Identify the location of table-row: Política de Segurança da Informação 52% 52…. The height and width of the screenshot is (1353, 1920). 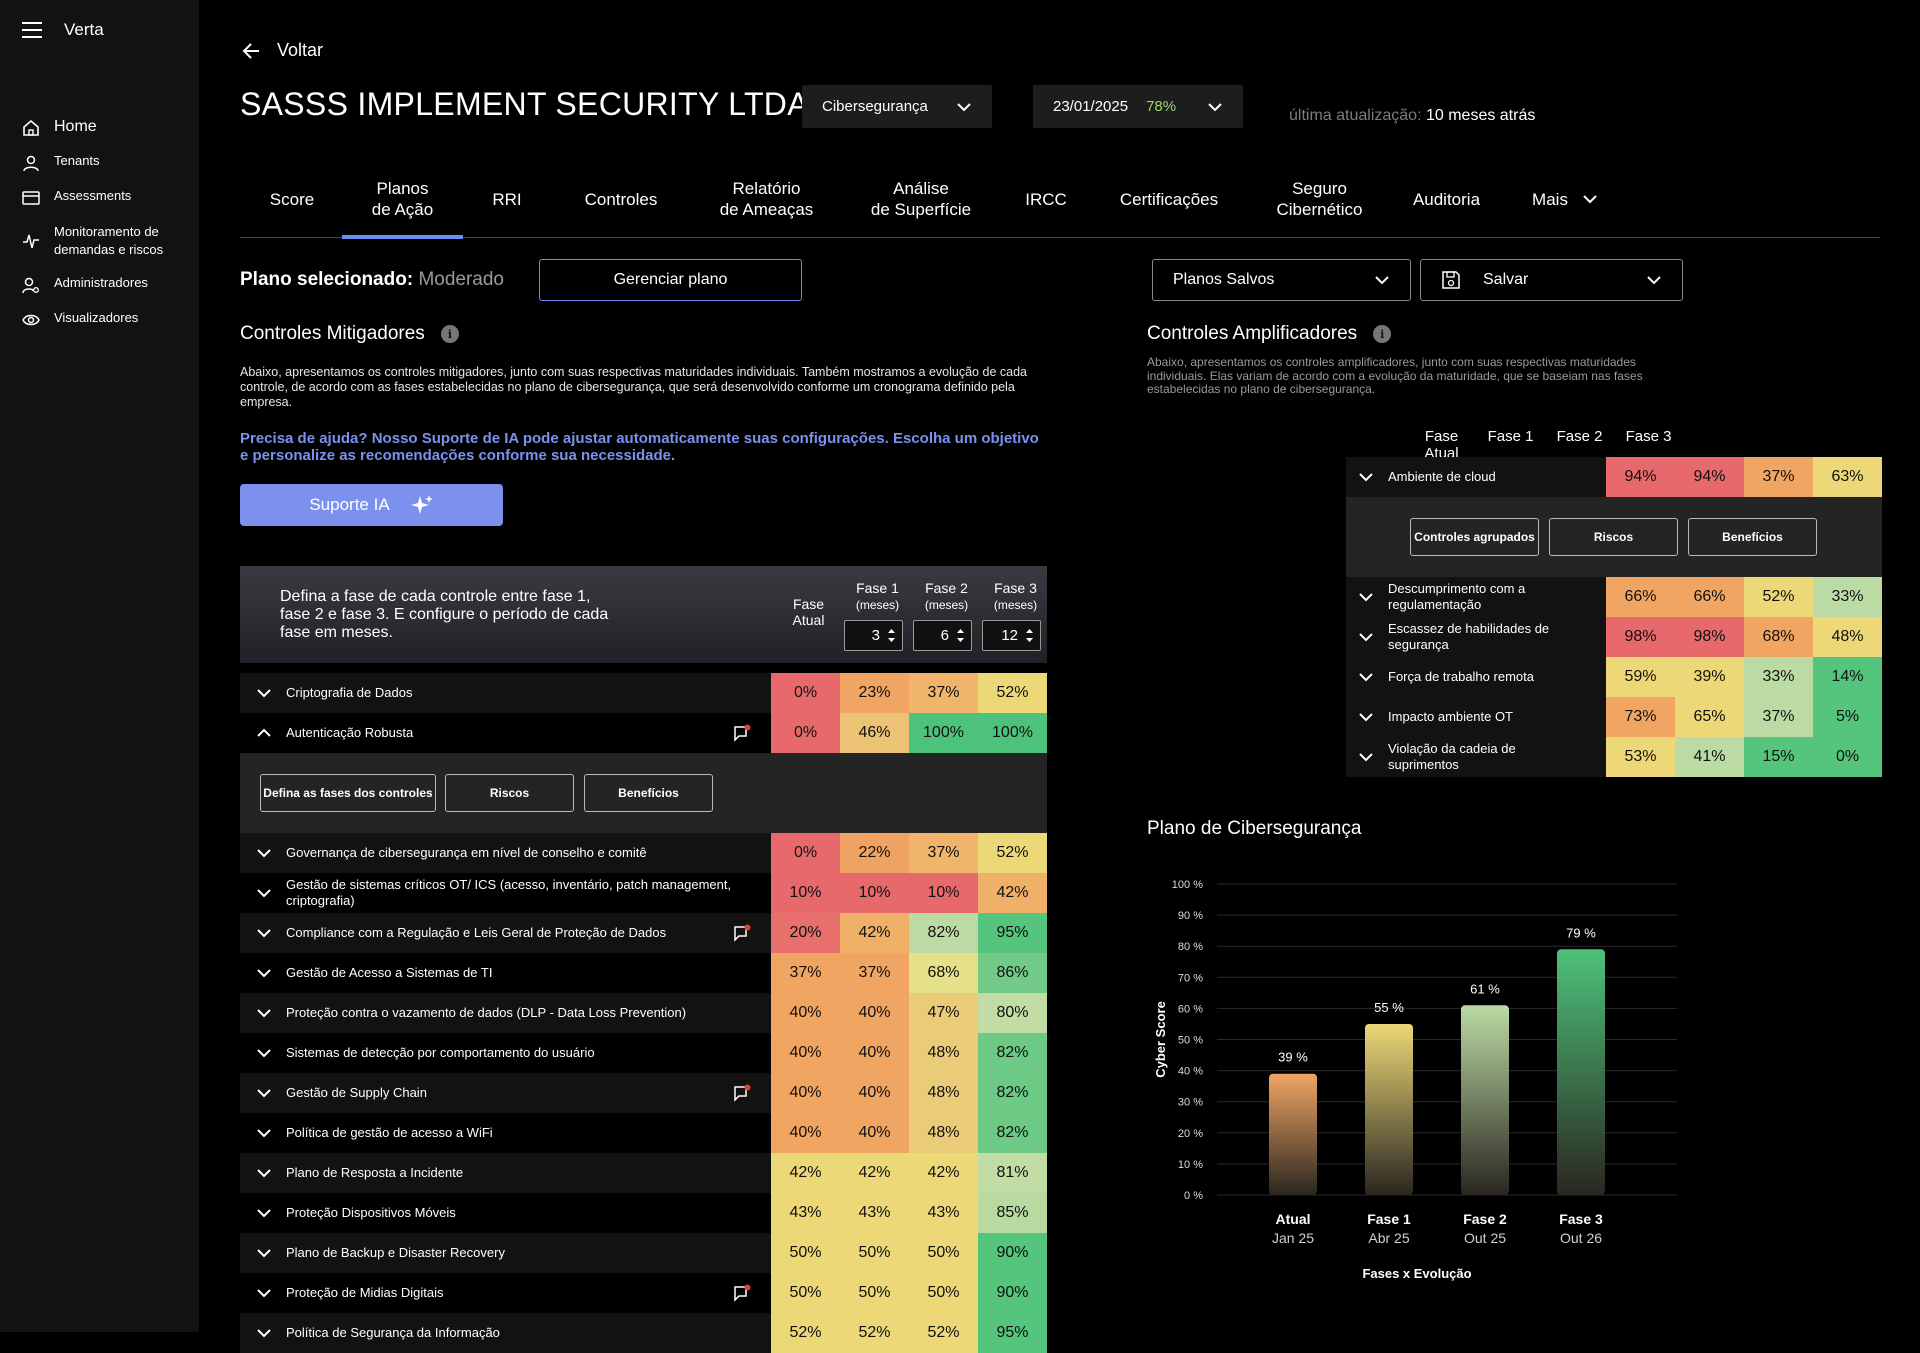
(643, 1333).